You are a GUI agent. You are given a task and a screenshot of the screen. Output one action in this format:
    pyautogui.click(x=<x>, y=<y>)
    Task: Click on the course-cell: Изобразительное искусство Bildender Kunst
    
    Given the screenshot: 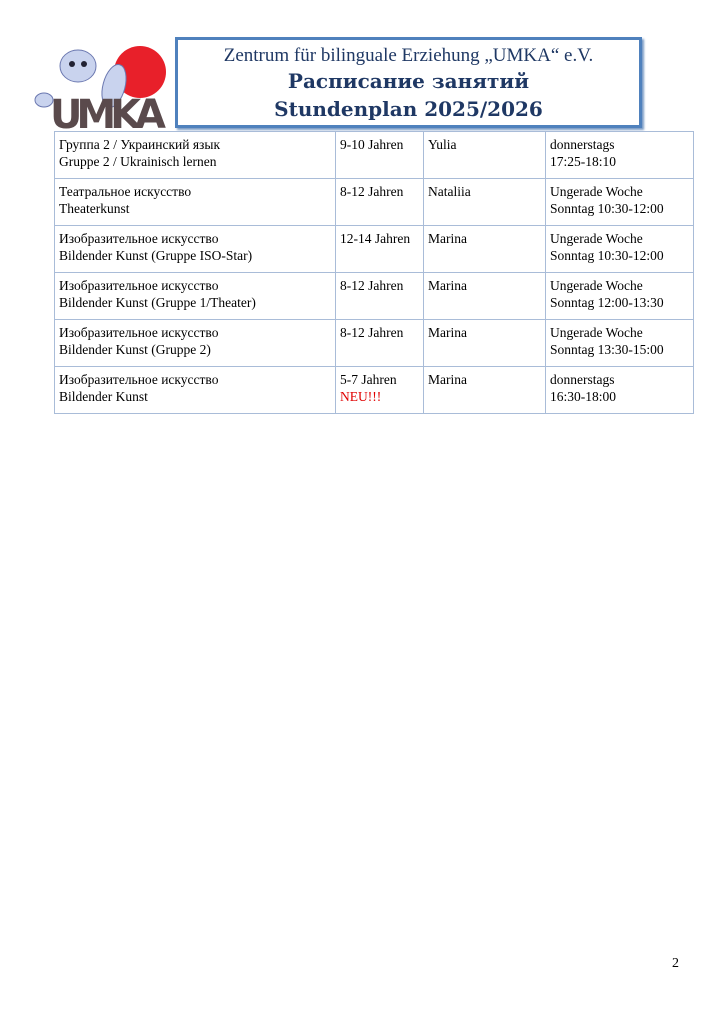 What is the action you would take?
    pyautogui.click(x=195, y=390)
    